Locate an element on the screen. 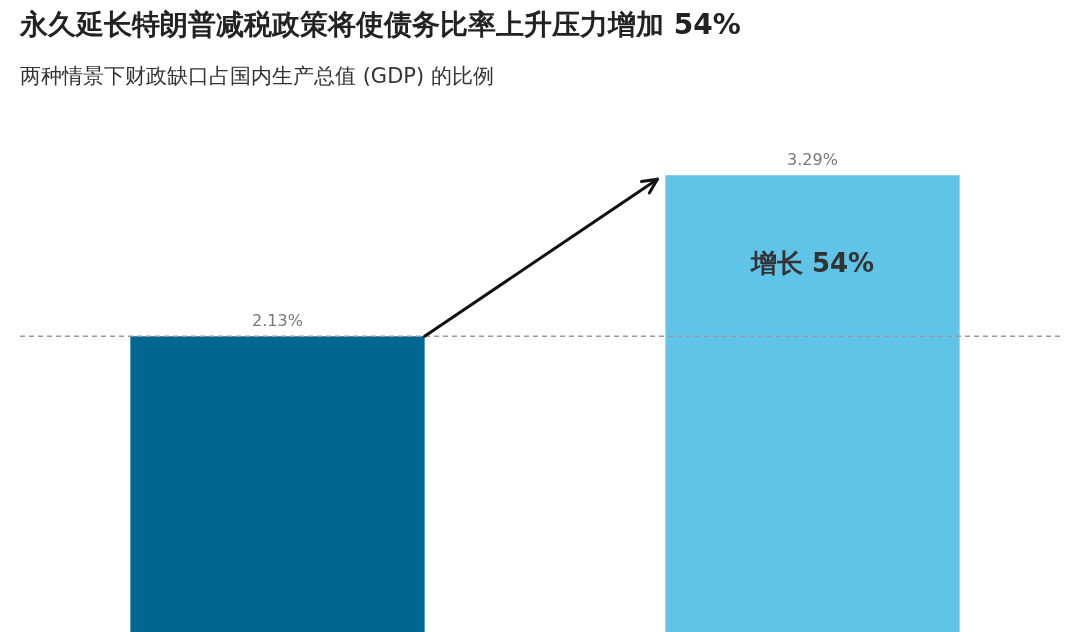 Image resolution: width=1080 pixels, height=632 pixels. annotation: 增长 54% is located at coordinates (812, 262).